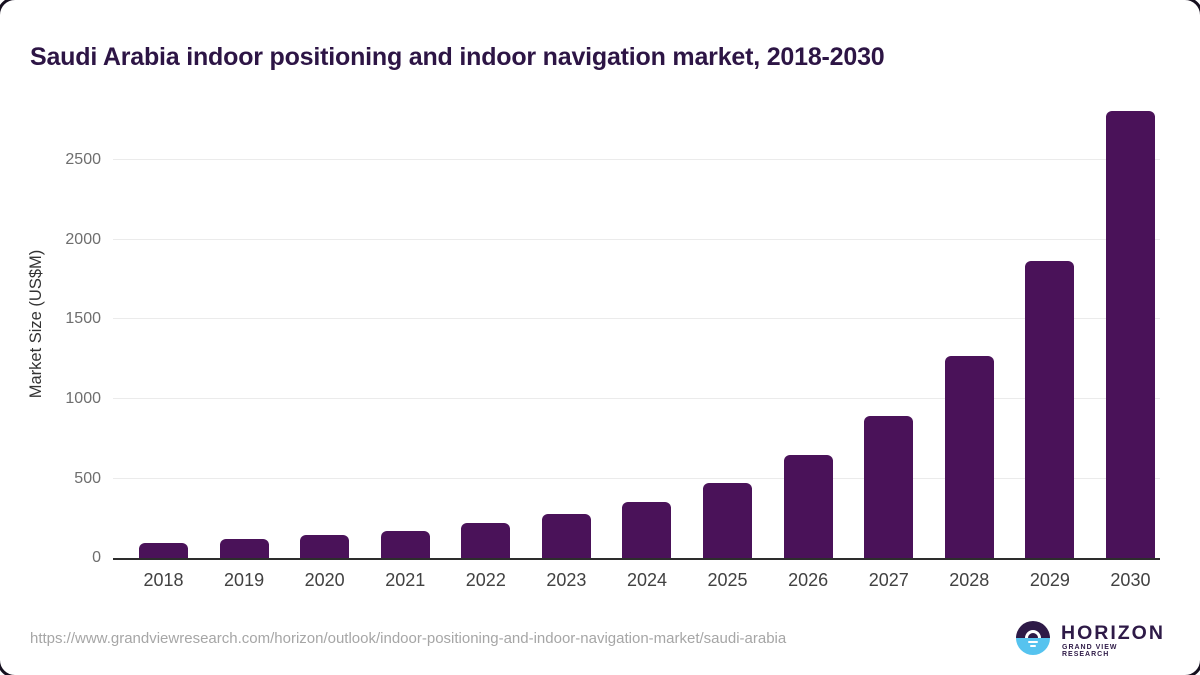 This screenshot has width=1200, height=675. Describe the element at coordinates (96, 557) in the screenshot. I see `y-tick-label: 0` at that location.